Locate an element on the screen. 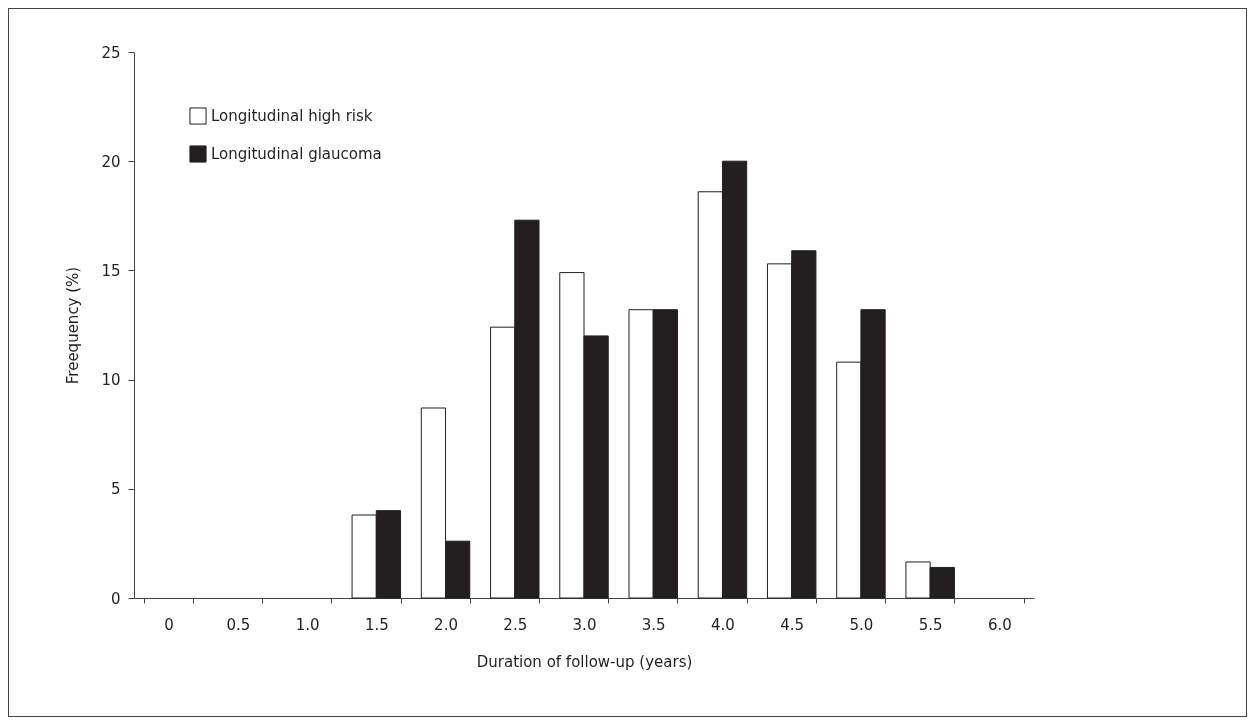  y-tick-label: 25 is located at coordinates (111, 52).